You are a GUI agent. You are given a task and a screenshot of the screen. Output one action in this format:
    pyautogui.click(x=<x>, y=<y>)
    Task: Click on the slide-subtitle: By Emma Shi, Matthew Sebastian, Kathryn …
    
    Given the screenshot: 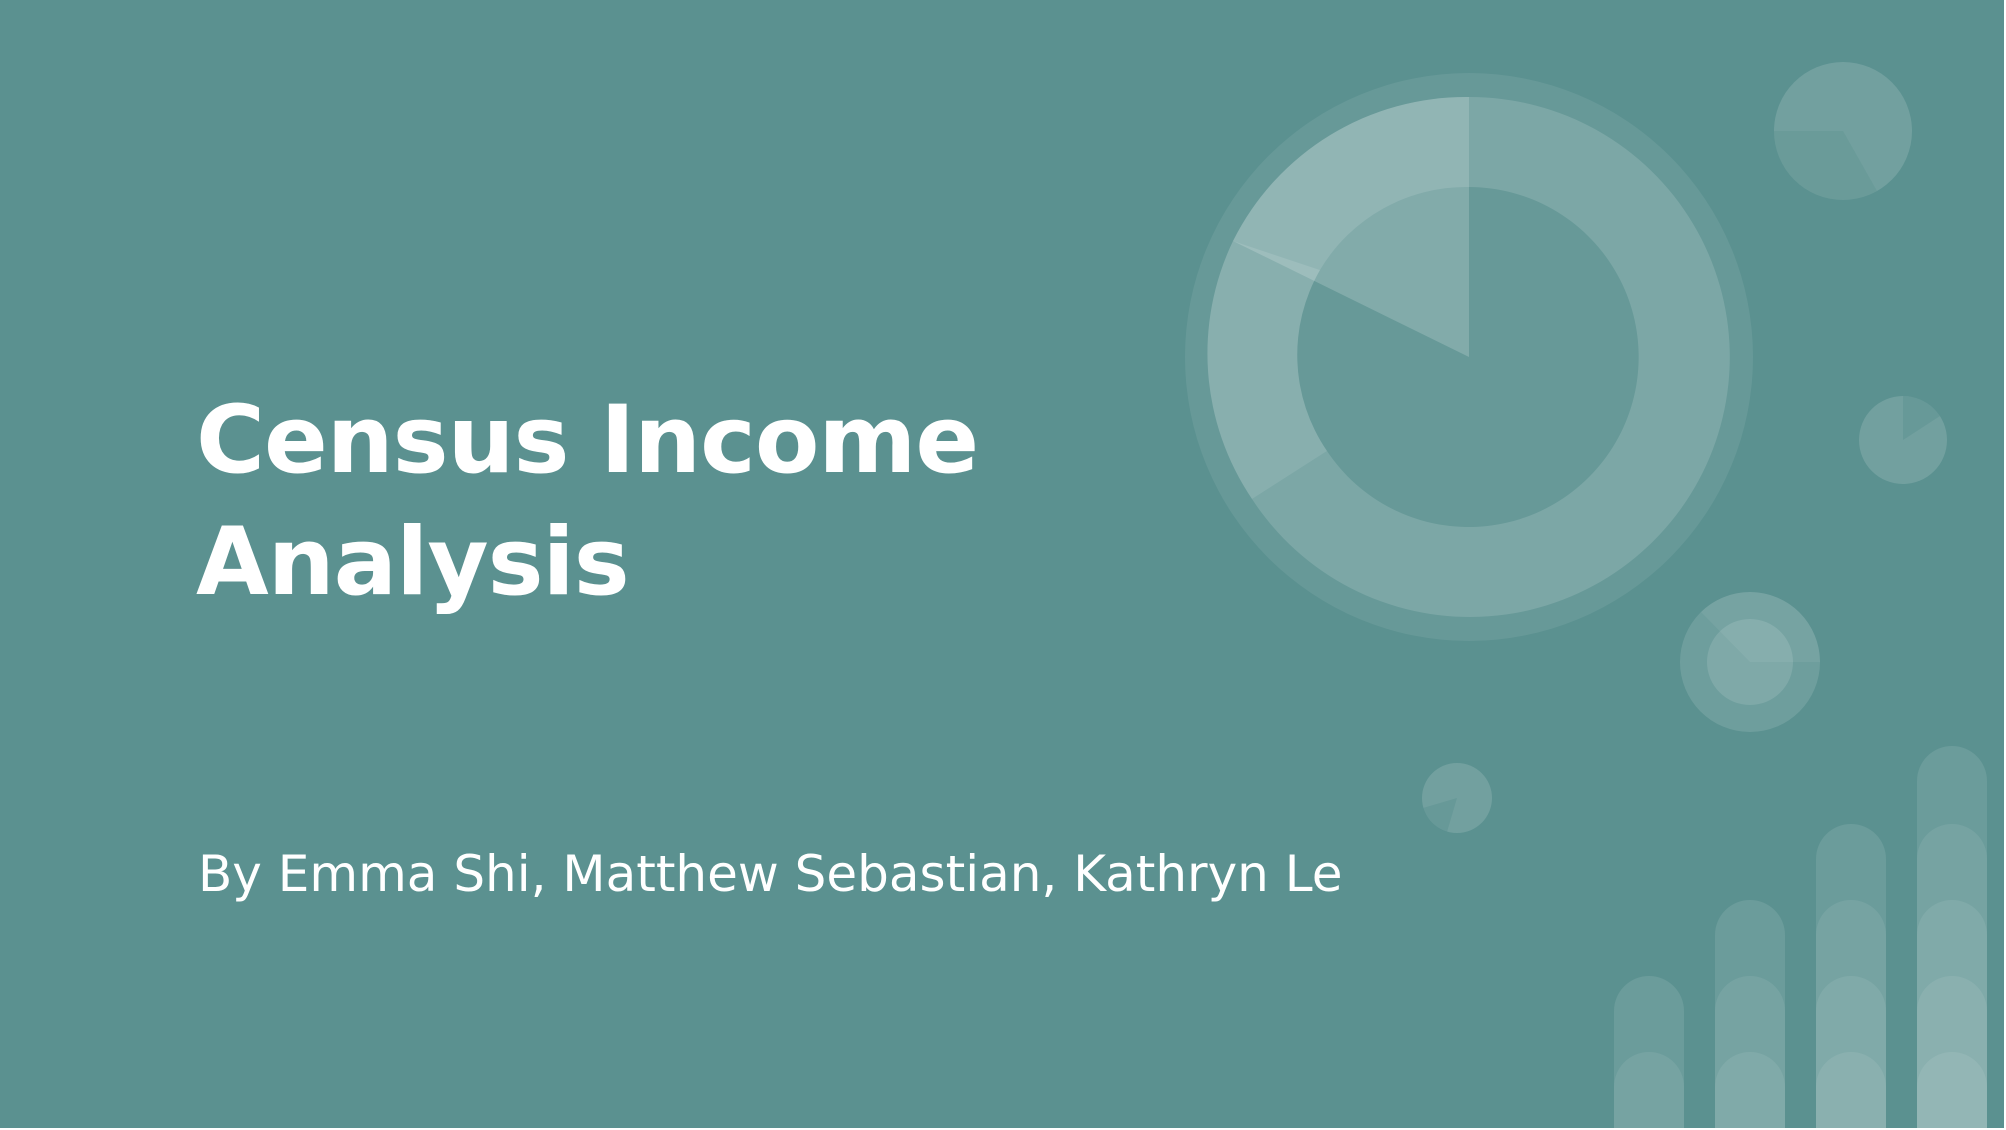 What is the action you would take?
    pyautogui.click(x=770, y=874)
    